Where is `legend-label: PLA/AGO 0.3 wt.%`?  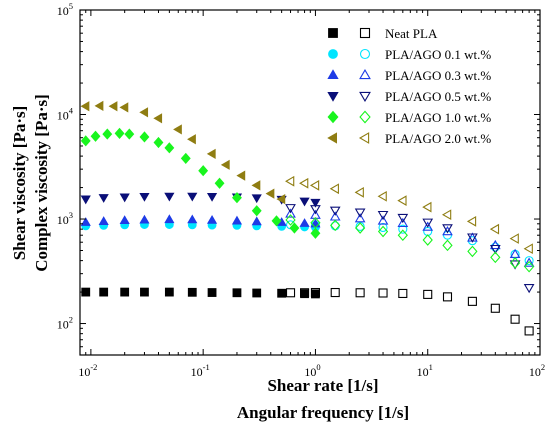 legend-label: PLA/AGO 0.3 wt.% is located at coordinates (438, 75).